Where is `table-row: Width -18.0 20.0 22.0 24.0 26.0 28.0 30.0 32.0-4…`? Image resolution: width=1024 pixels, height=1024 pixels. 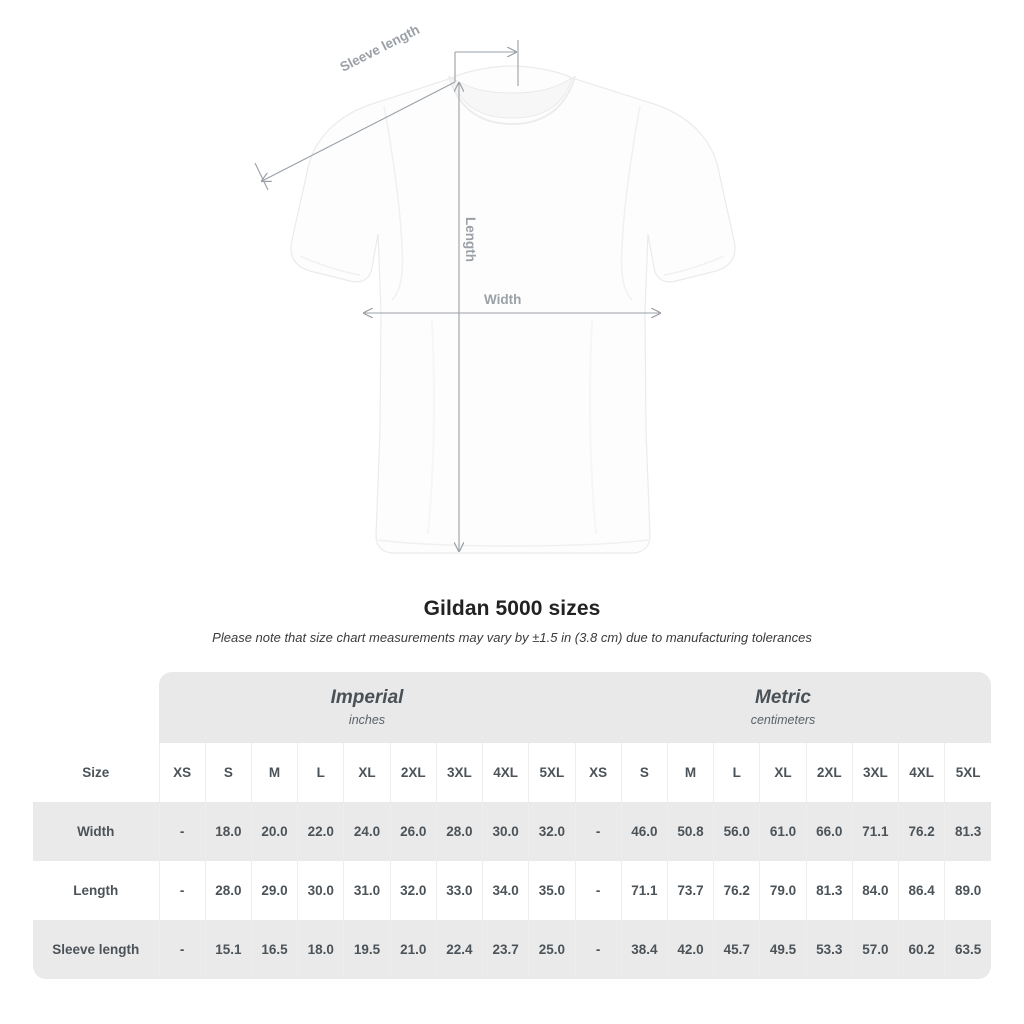
table-row: Width -18.0 20.0 22.0 24.0 26.0 28.0 30.0 32.0-4… is located at coordinates (512, 831).